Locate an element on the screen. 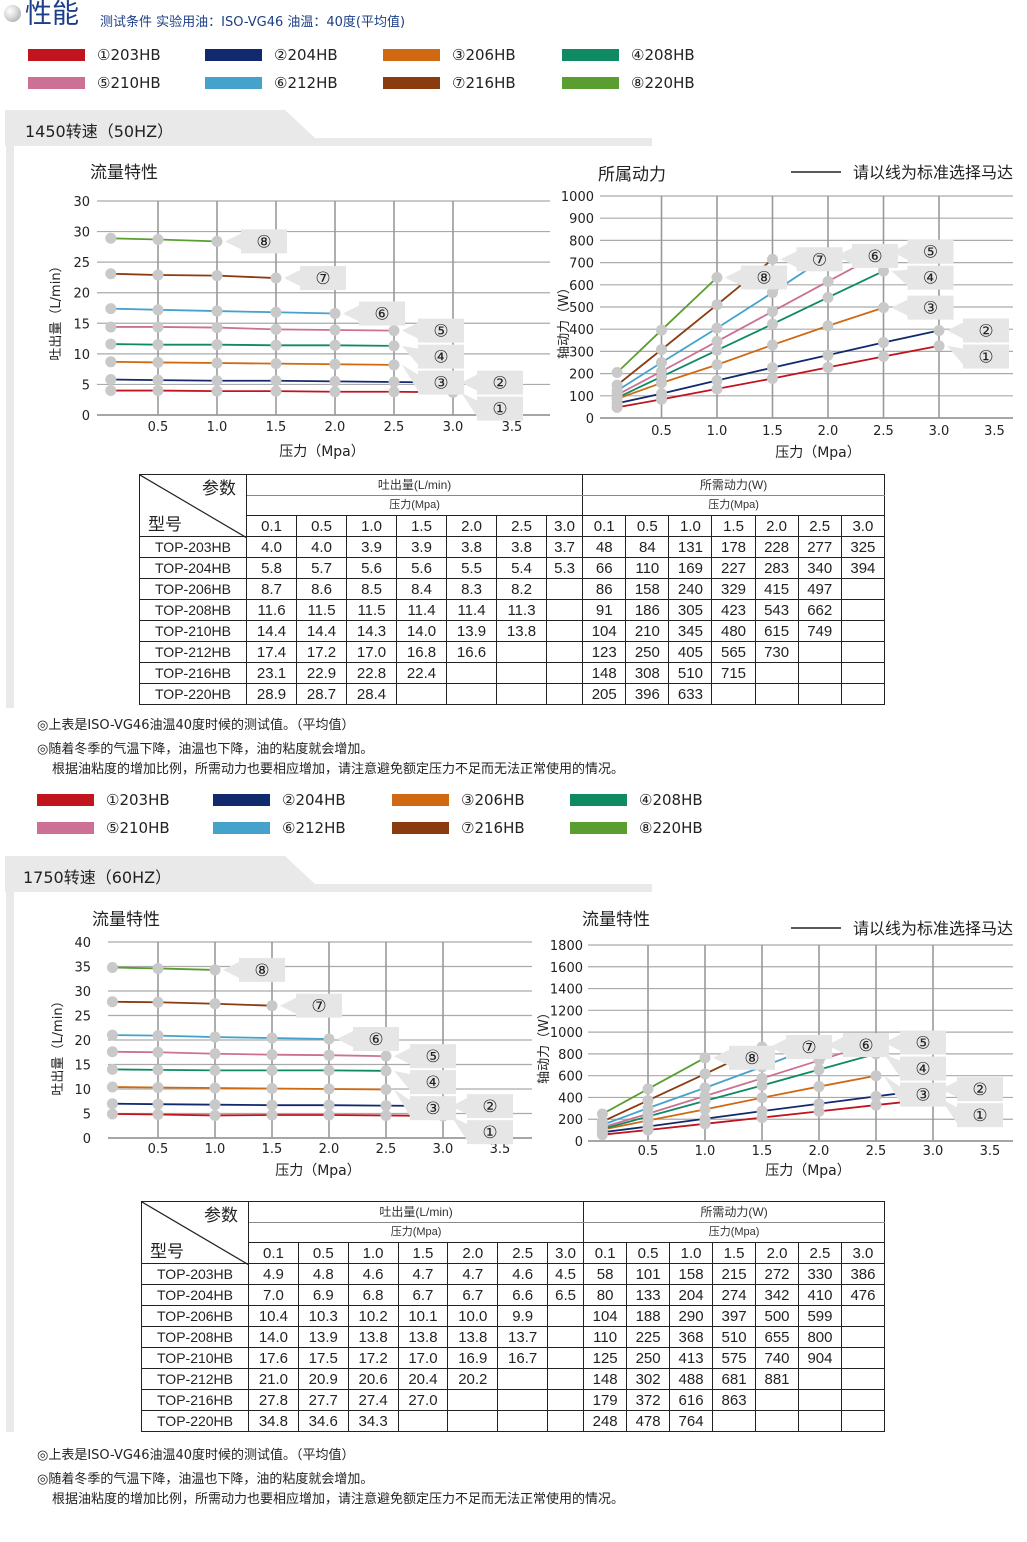  power-cell: 881 is located at coordinates (777, 1379).